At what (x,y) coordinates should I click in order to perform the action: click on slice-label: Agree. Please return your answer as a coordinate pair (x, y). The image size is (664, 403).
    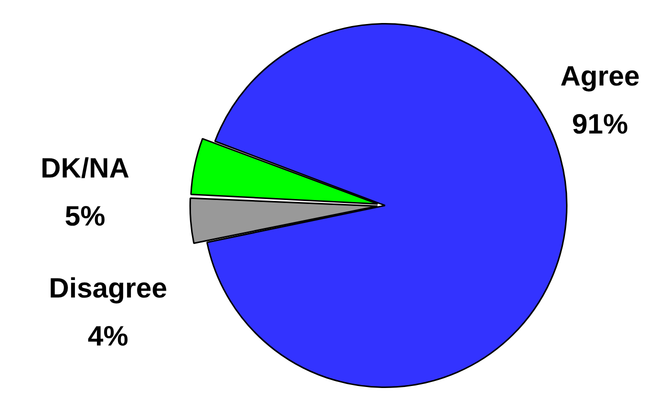
    Looking at the image, I should click on (600, 76).